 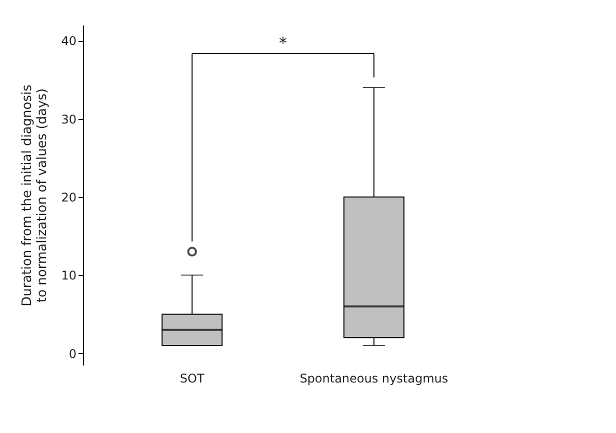 What do you see at coordinates (68, 197) in the screenshot?
I see `y-tick-label: 20` at bounding box center [68, 197].